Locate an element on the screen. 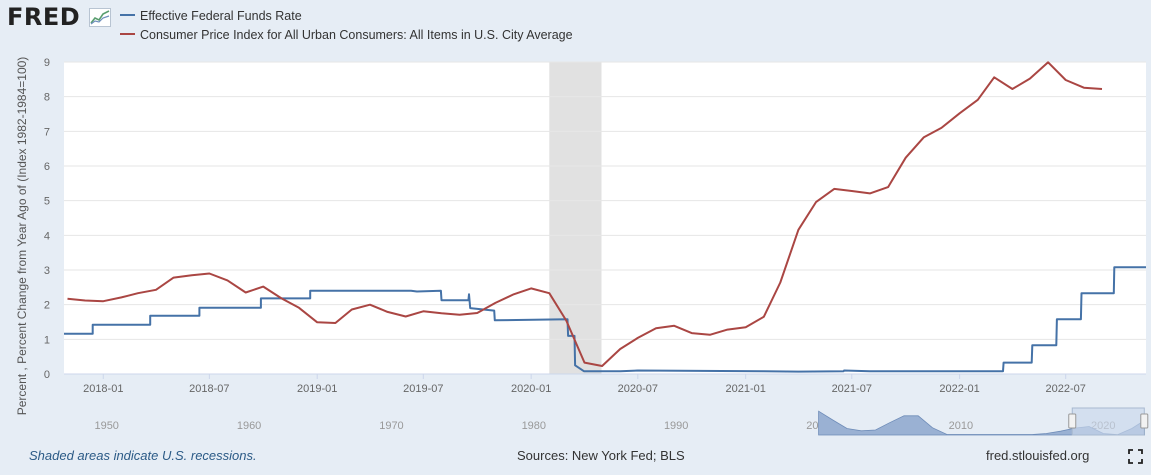  navigator-right-handle is located at coordinates (1144, 421).